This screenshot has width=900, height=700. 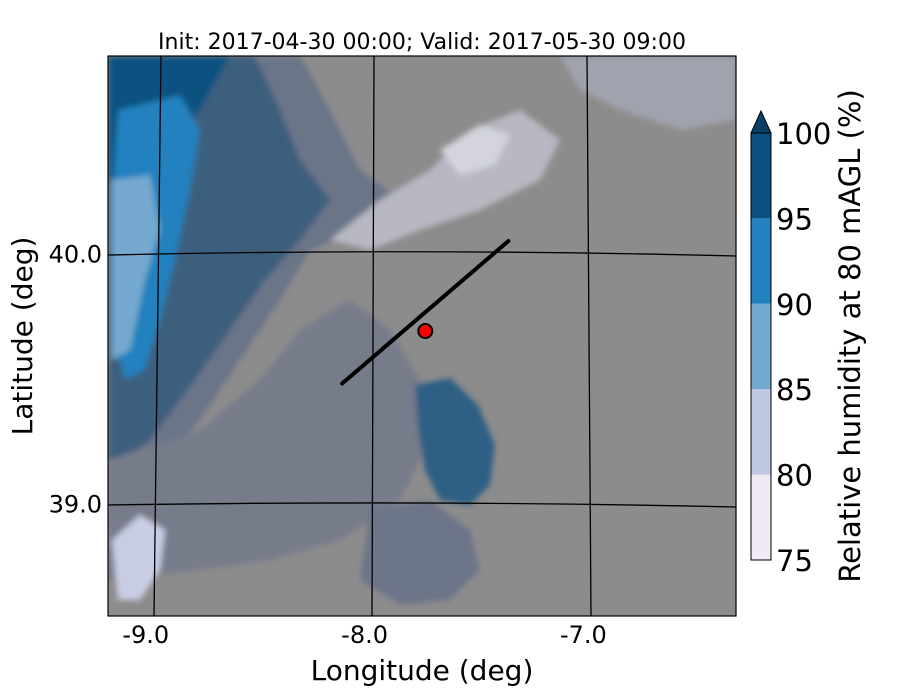 I want to click on colorbar-tick-label: 80, so click(x=794, y=476).